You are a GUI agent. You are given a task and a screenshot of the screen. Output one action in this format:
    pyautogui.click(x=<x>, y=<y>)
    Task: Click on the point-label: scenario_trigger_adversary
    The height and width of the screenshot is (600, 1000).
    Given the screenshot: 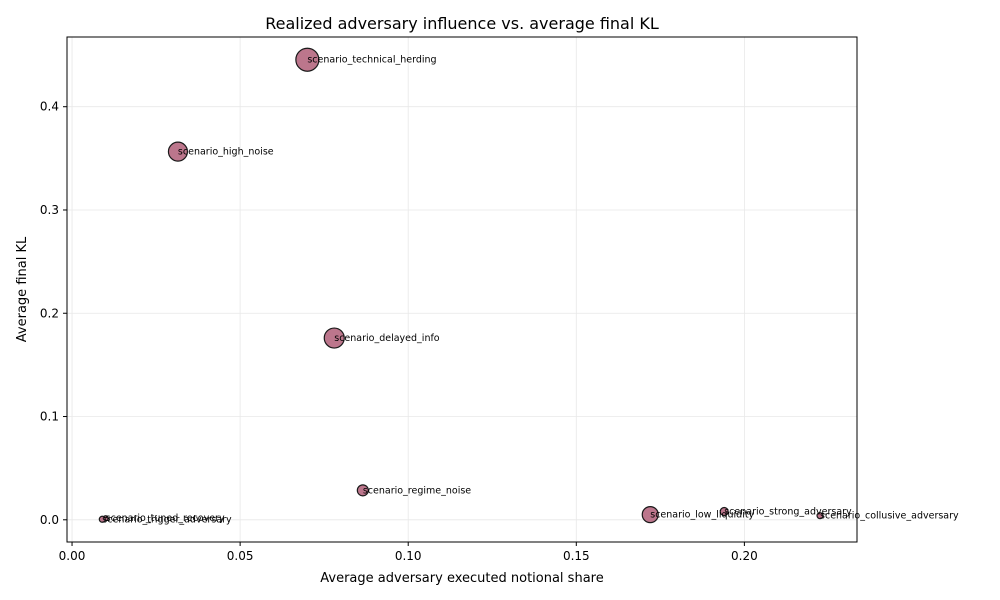 What is the action you would take?
    pyautogui.click(x=167, y=519)
    